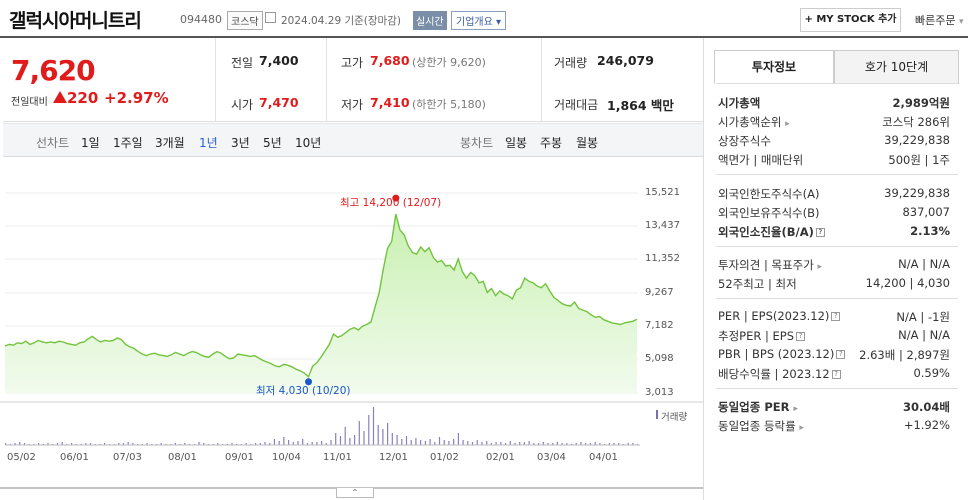 This screenshot has width=968, height=500. Describe the element at coordinates (444, 457) in the screenshot. I see `x-tick-label: 01/02` at that location.